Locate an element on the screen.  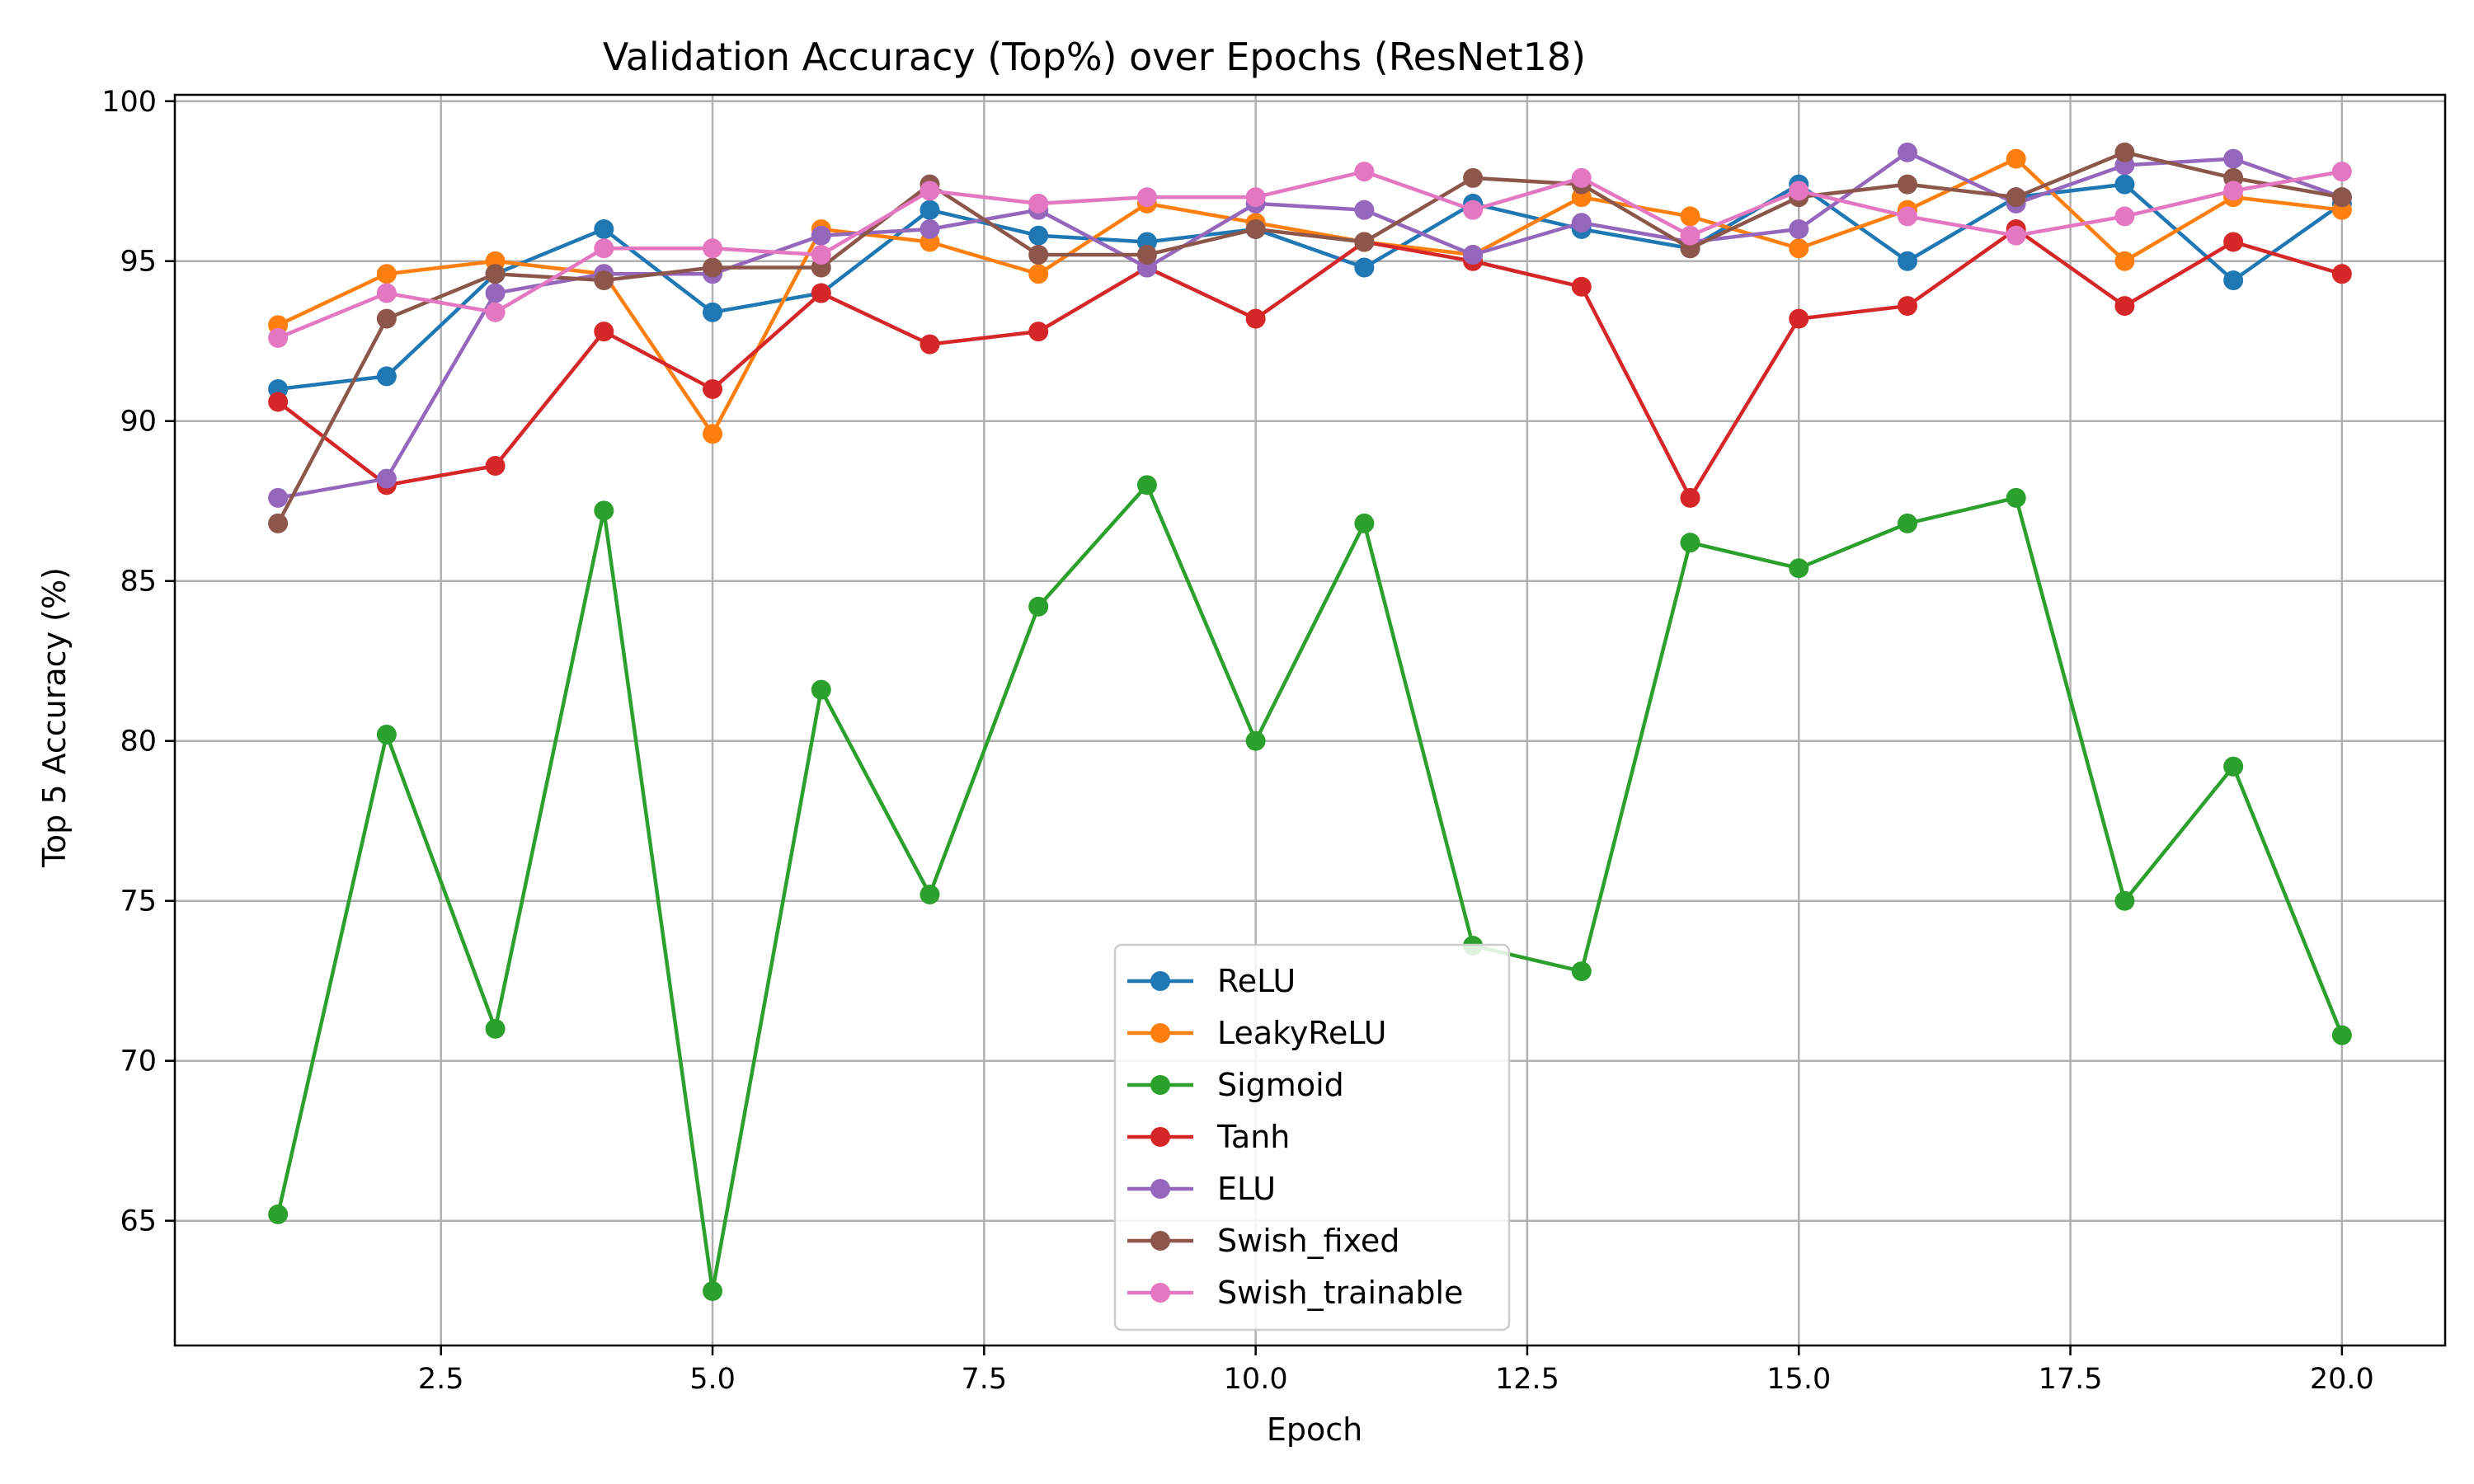
legend-label: Sigmoid is located at coordinates (1280, 1085).